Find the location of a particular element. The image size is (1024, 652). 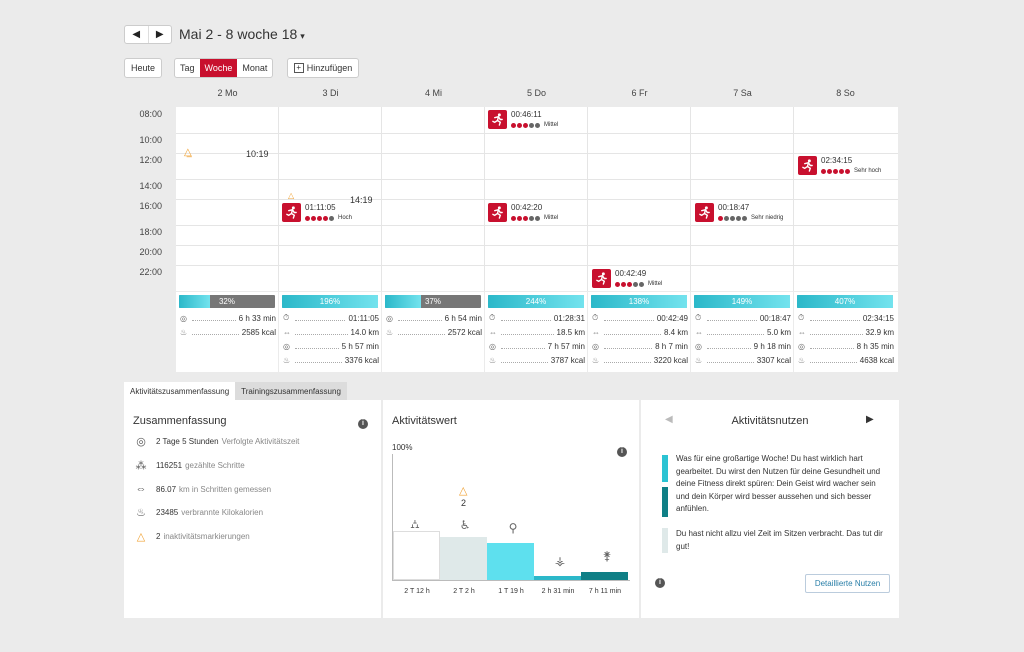

day-stats: 37% ◎ 6 h 54 min ♨ 2572 kcal is located at coordinates (433, 332).